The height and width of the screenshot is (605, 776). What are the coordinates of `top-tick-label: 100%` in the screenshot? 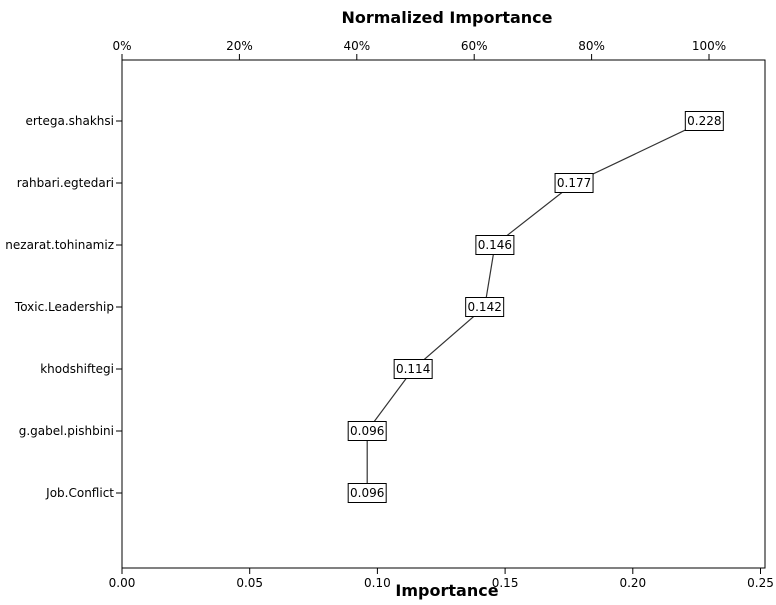 It's located at (709, 46).